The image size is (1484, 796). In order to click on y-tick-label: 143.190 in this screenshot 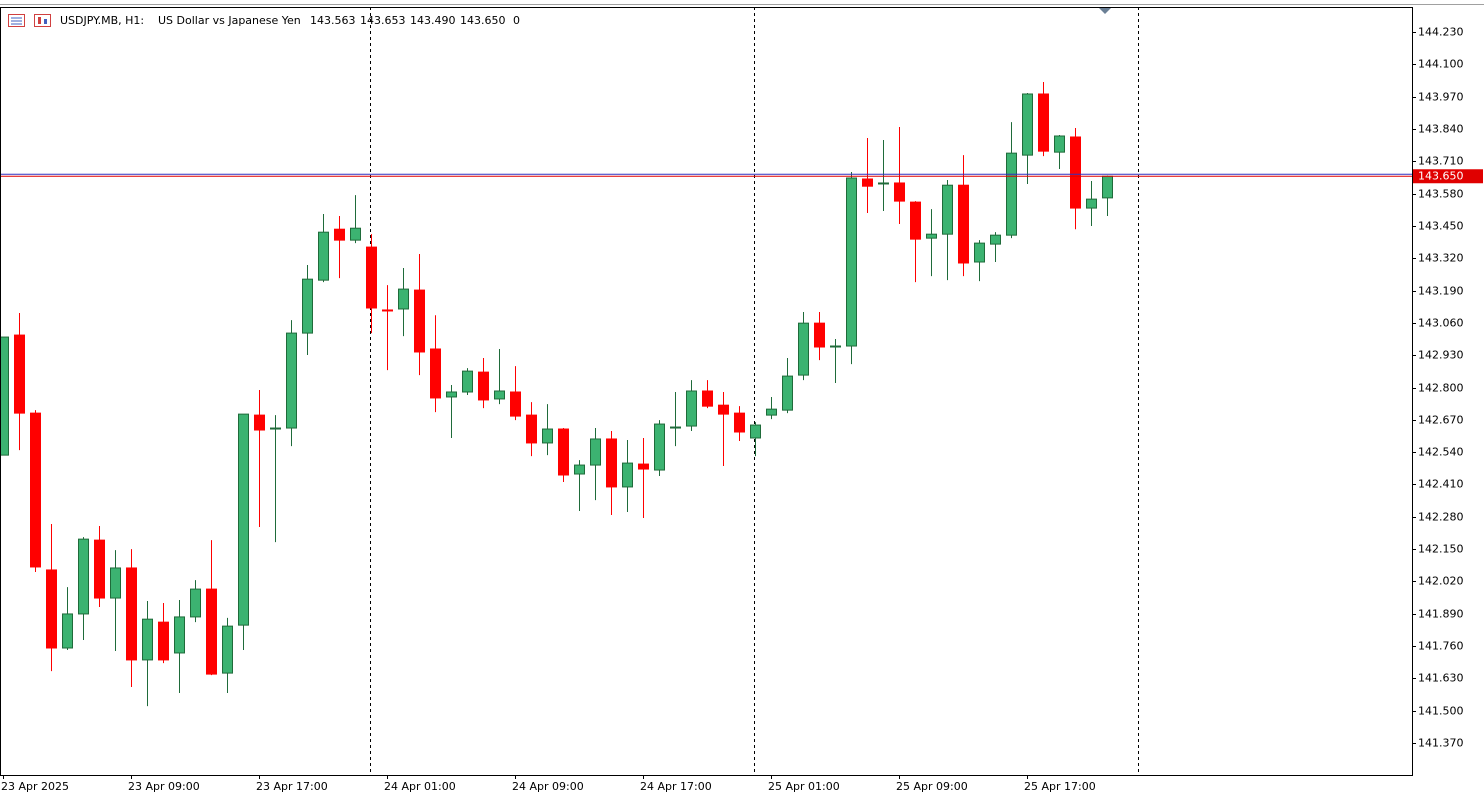, I will do `click(1441, 291)`.